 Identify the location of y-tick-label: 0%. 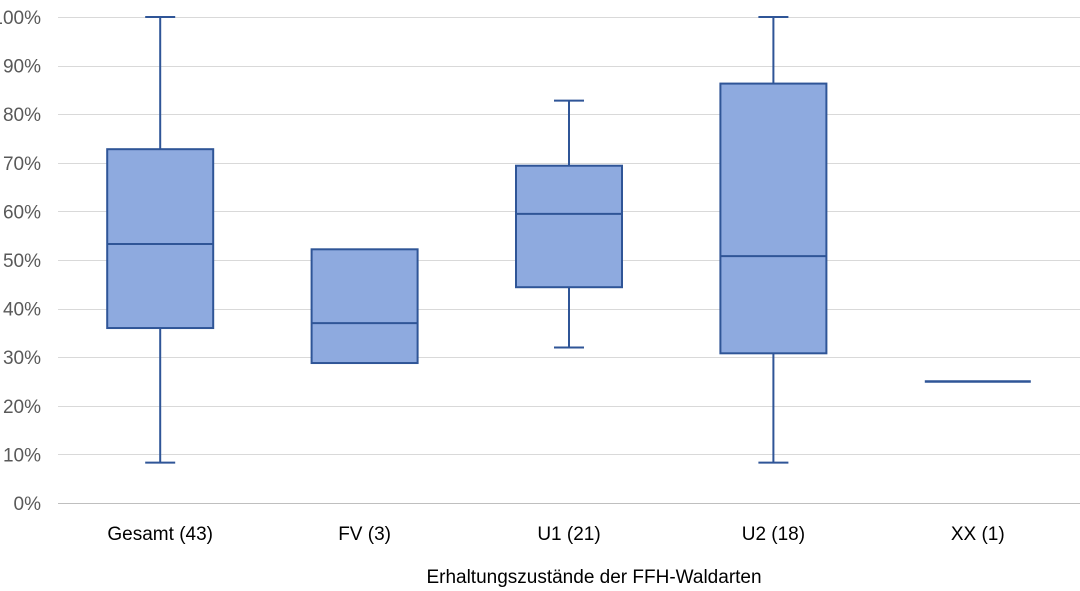
(28, 504).